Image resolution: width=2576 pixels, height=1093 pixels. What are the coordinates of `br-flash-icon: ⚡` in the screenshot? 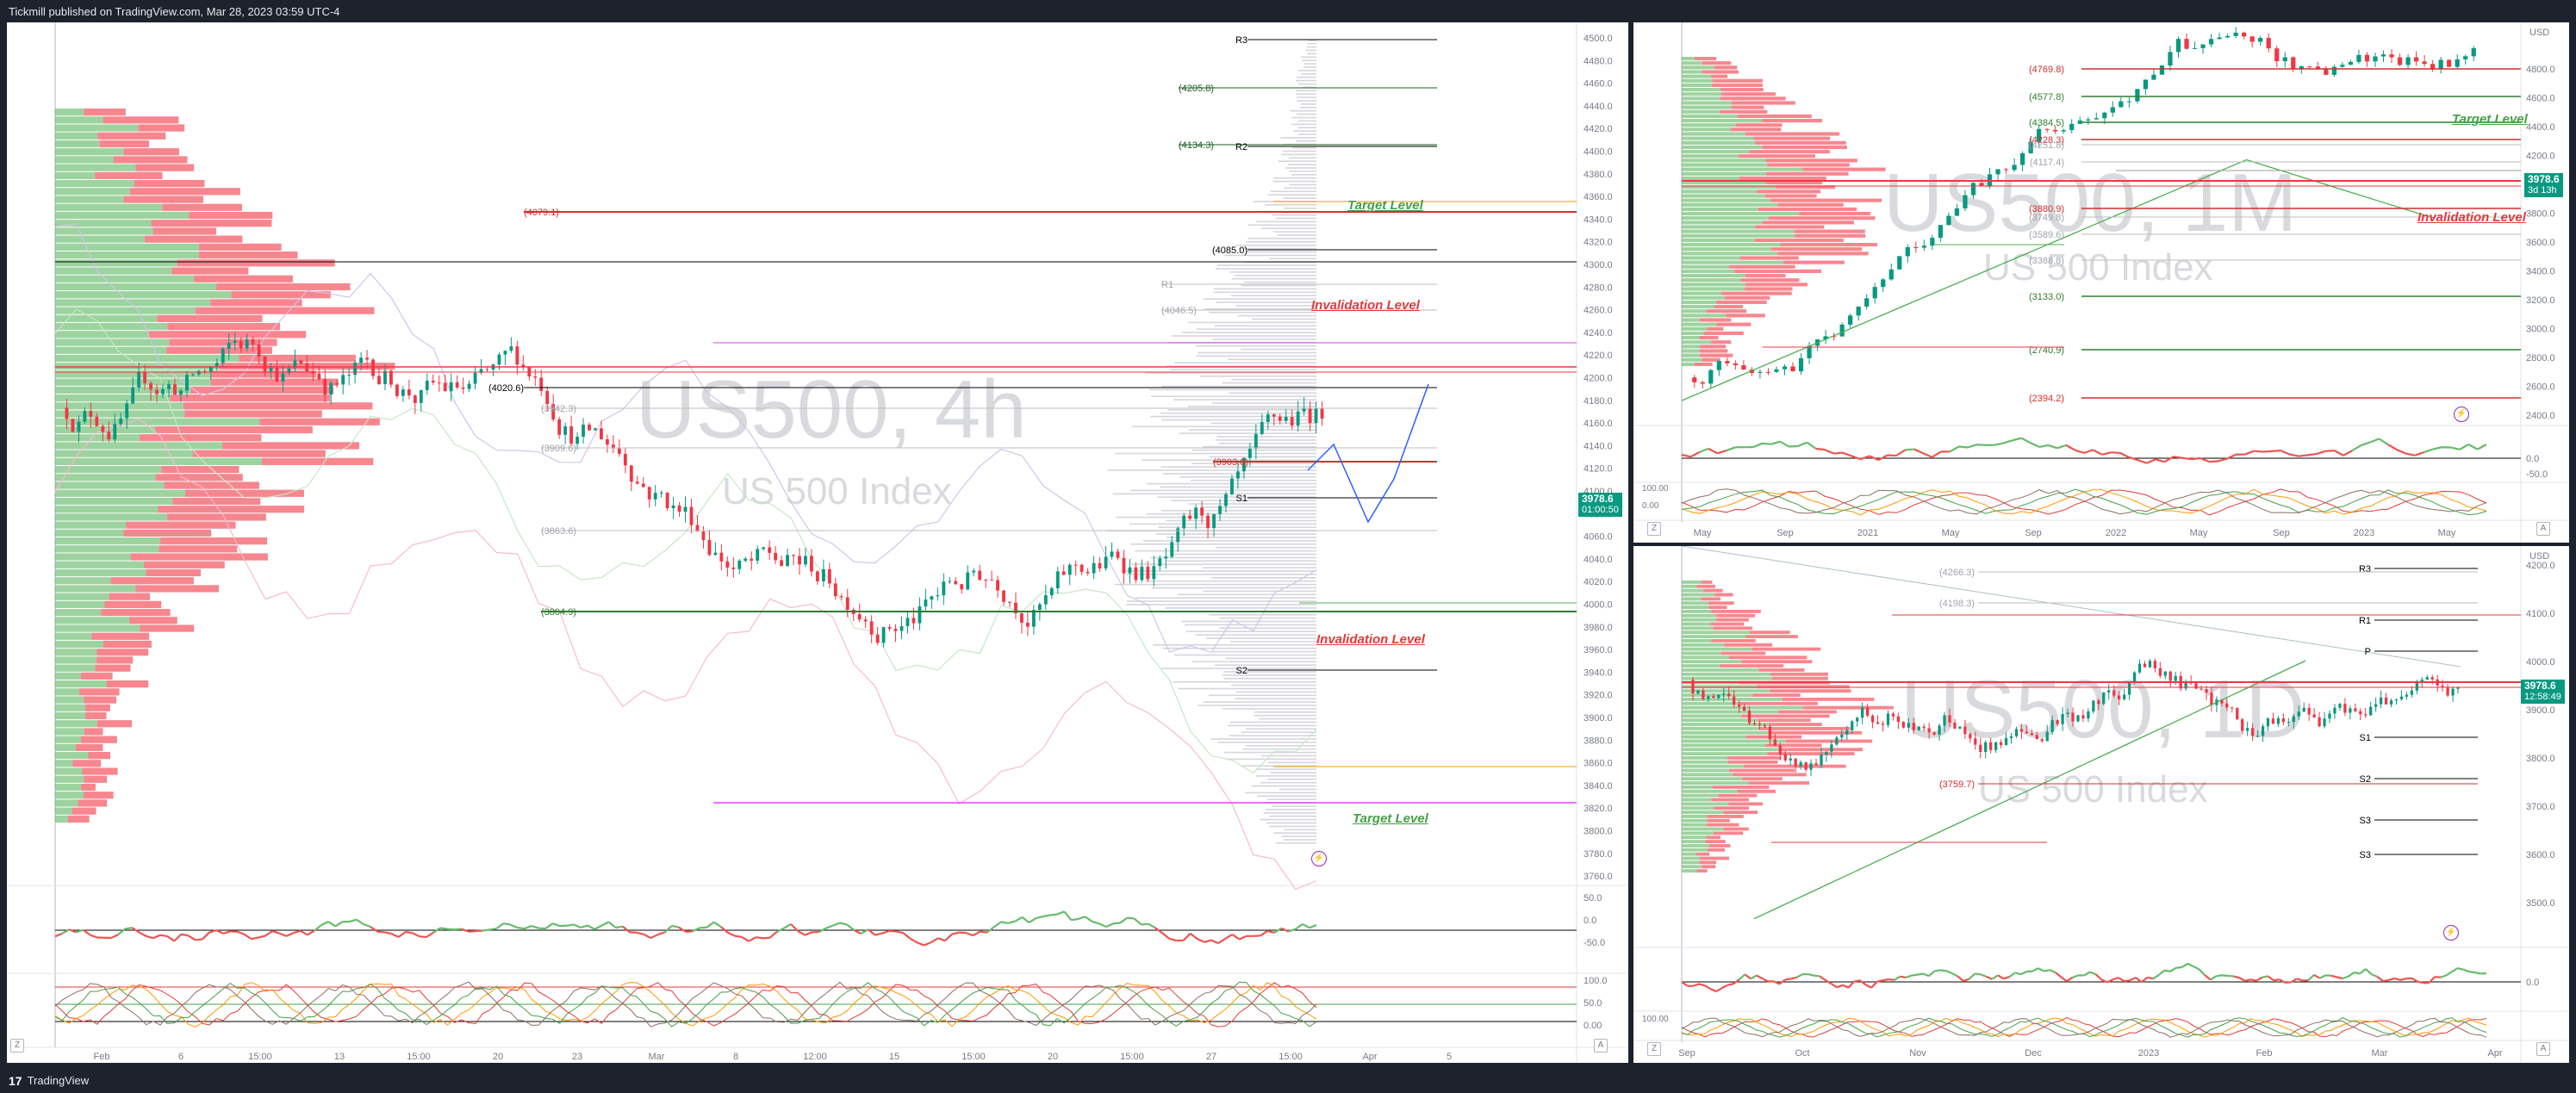 It's located at (2451, 933).